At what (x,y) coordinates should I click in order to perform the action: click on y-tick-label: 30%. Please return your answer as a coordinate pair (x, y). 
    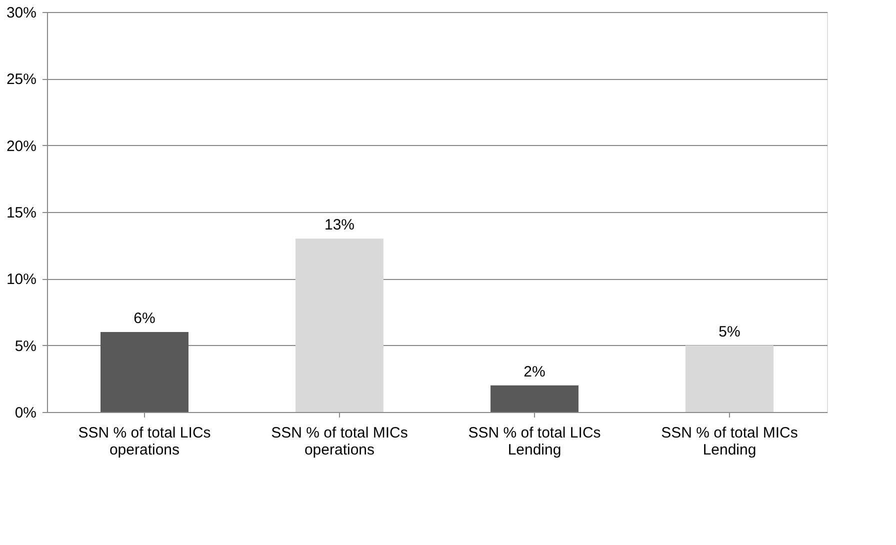
    Looking at the image, I should click on (21, 13).